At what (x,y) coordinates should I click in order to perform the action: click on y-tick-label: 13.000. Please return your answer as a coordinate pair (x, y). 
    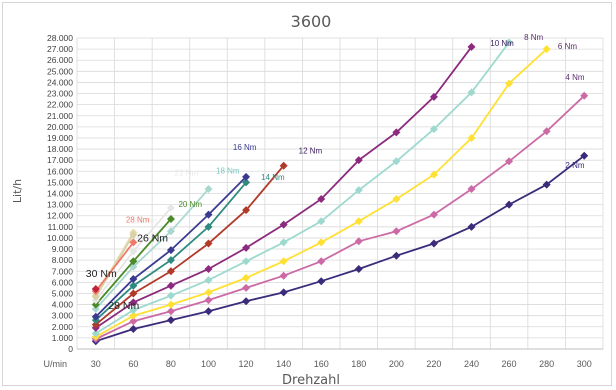
    Looking at the image, I should click on (60, 205).